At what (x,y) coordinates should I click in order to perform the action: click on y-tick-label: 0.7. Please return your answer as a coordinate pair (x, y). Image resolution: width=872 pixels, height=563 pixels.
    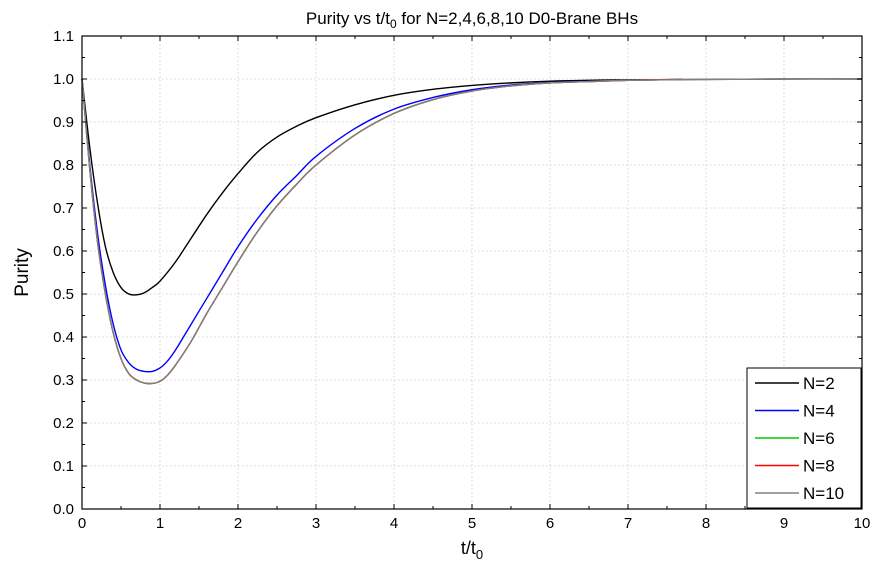
    Looking at the image, I should click on (63, 208).